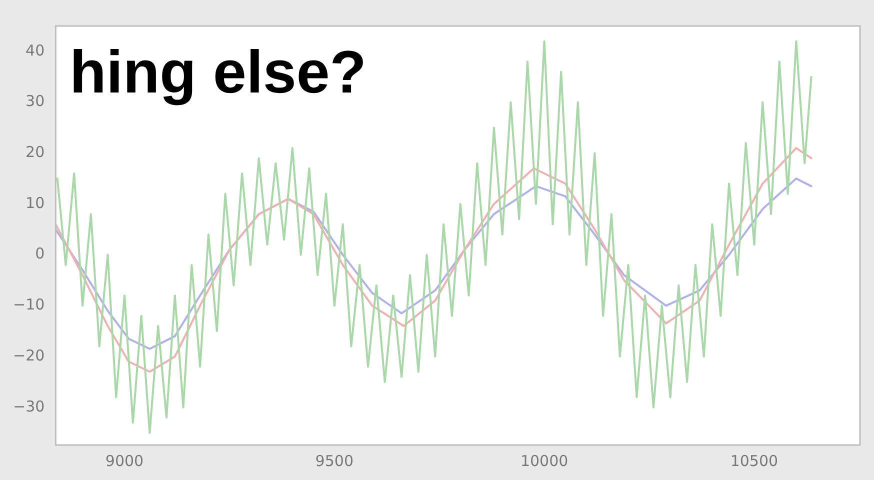 The width and height of the screenshot is (874, 480). I want to click on y-tick-label: −20, so click(29, 355).